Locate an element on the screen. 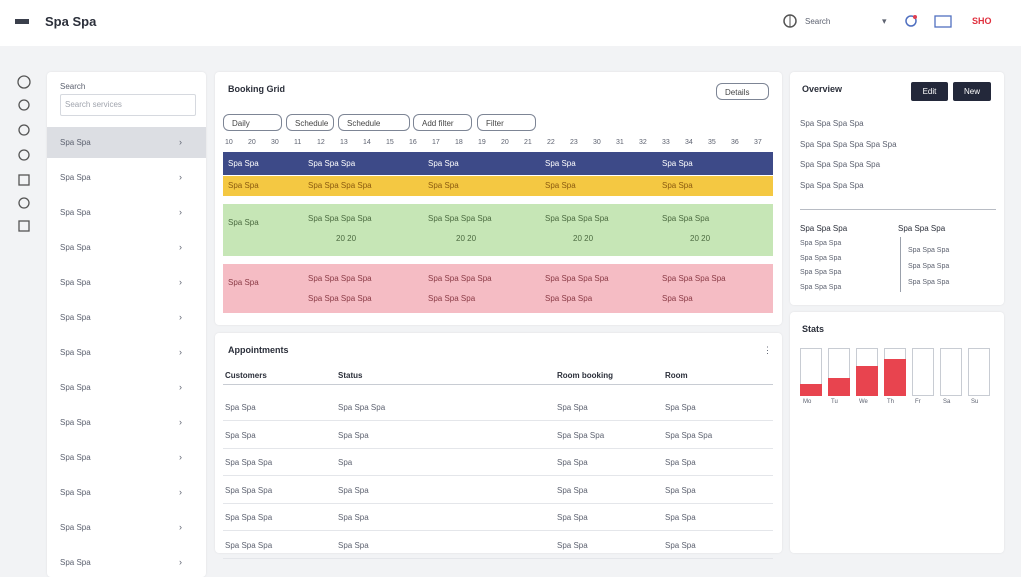 The width and height of the screenshot is (1021, 577). bar-label: Tu is located at coordinates (834, 402).